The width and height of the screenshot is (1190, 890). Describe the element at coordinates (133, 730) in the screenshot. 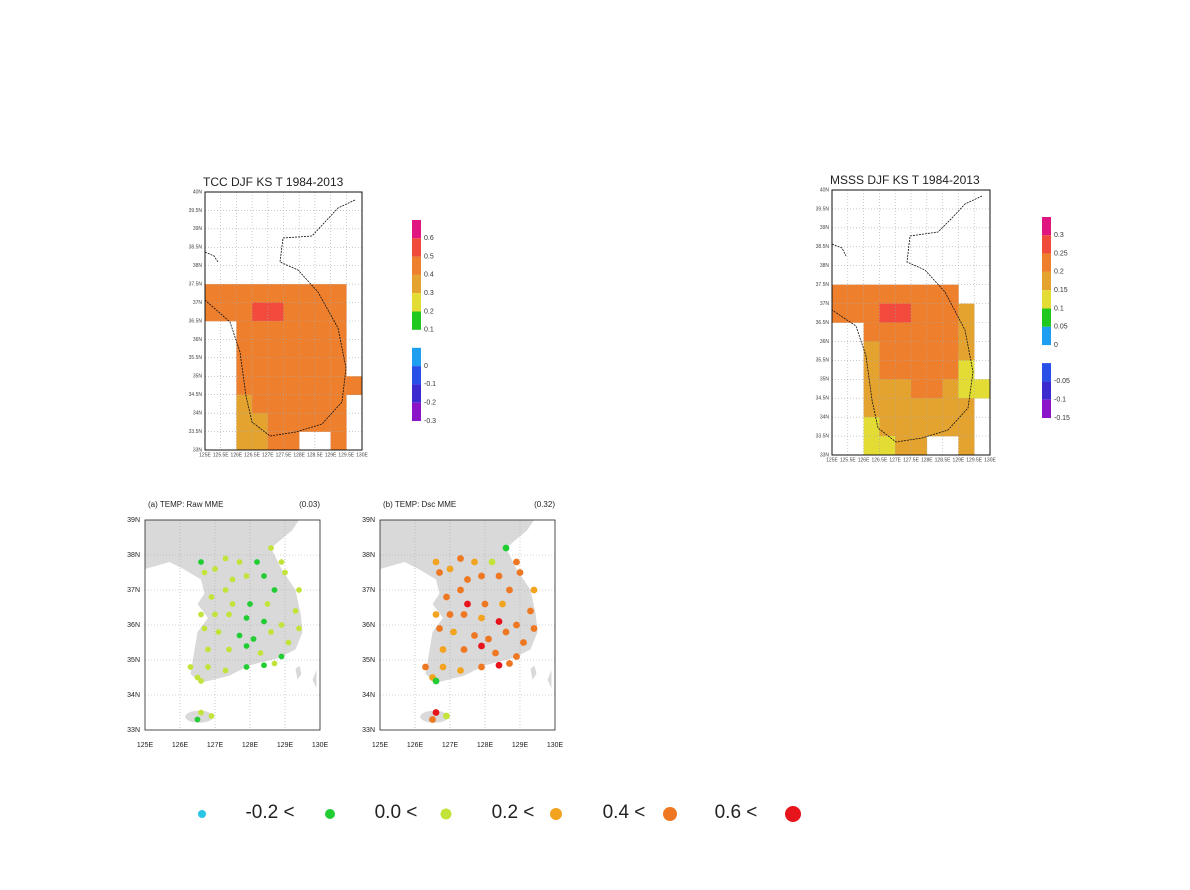

I see `y-tick-label: 33N` at that location.